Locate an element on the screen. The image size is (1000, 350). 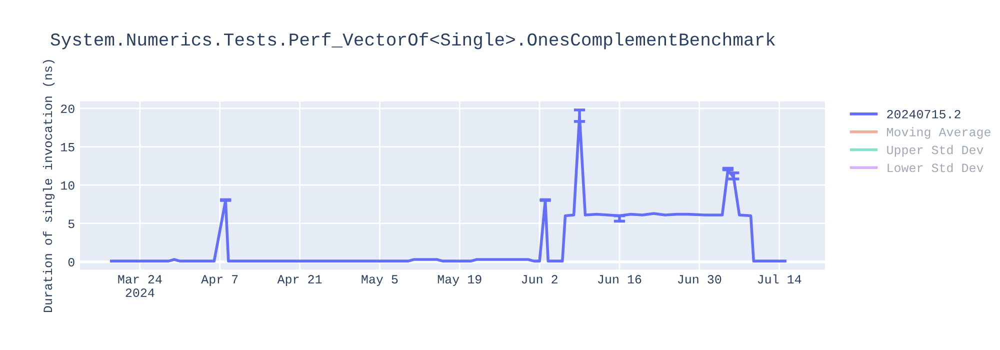
x-tick-label: Jul 14 is located at coordinates (780, 279).